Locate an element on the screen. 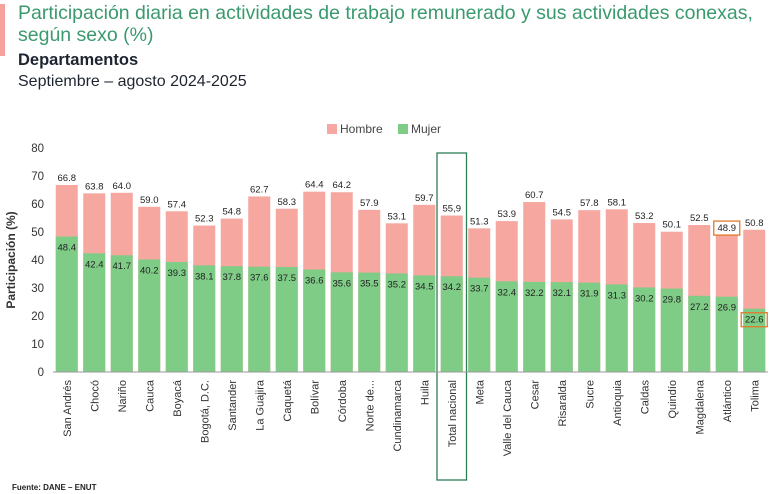  data-label-hombre: 52.5 is located at coordinates (699, 218).